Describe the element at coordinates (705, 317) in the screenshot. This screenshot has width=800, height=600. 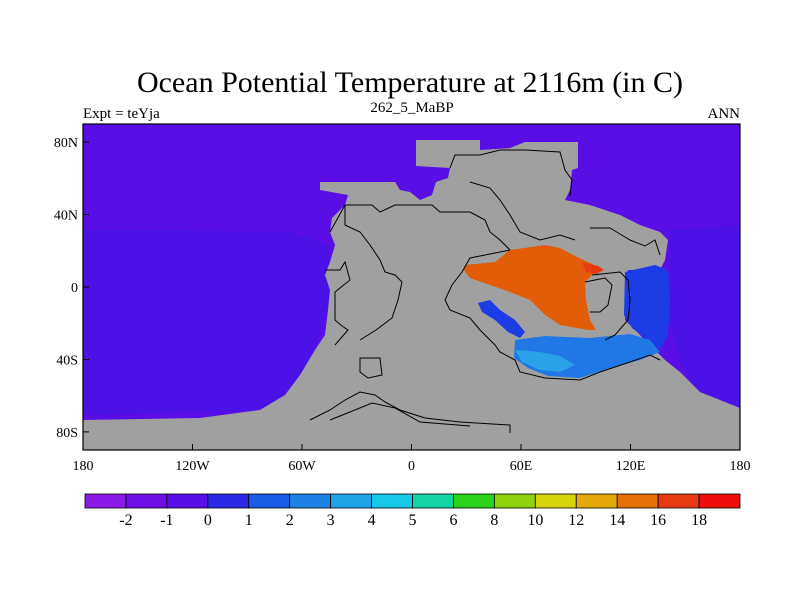
I see `ocean-pacific-east` at that location.